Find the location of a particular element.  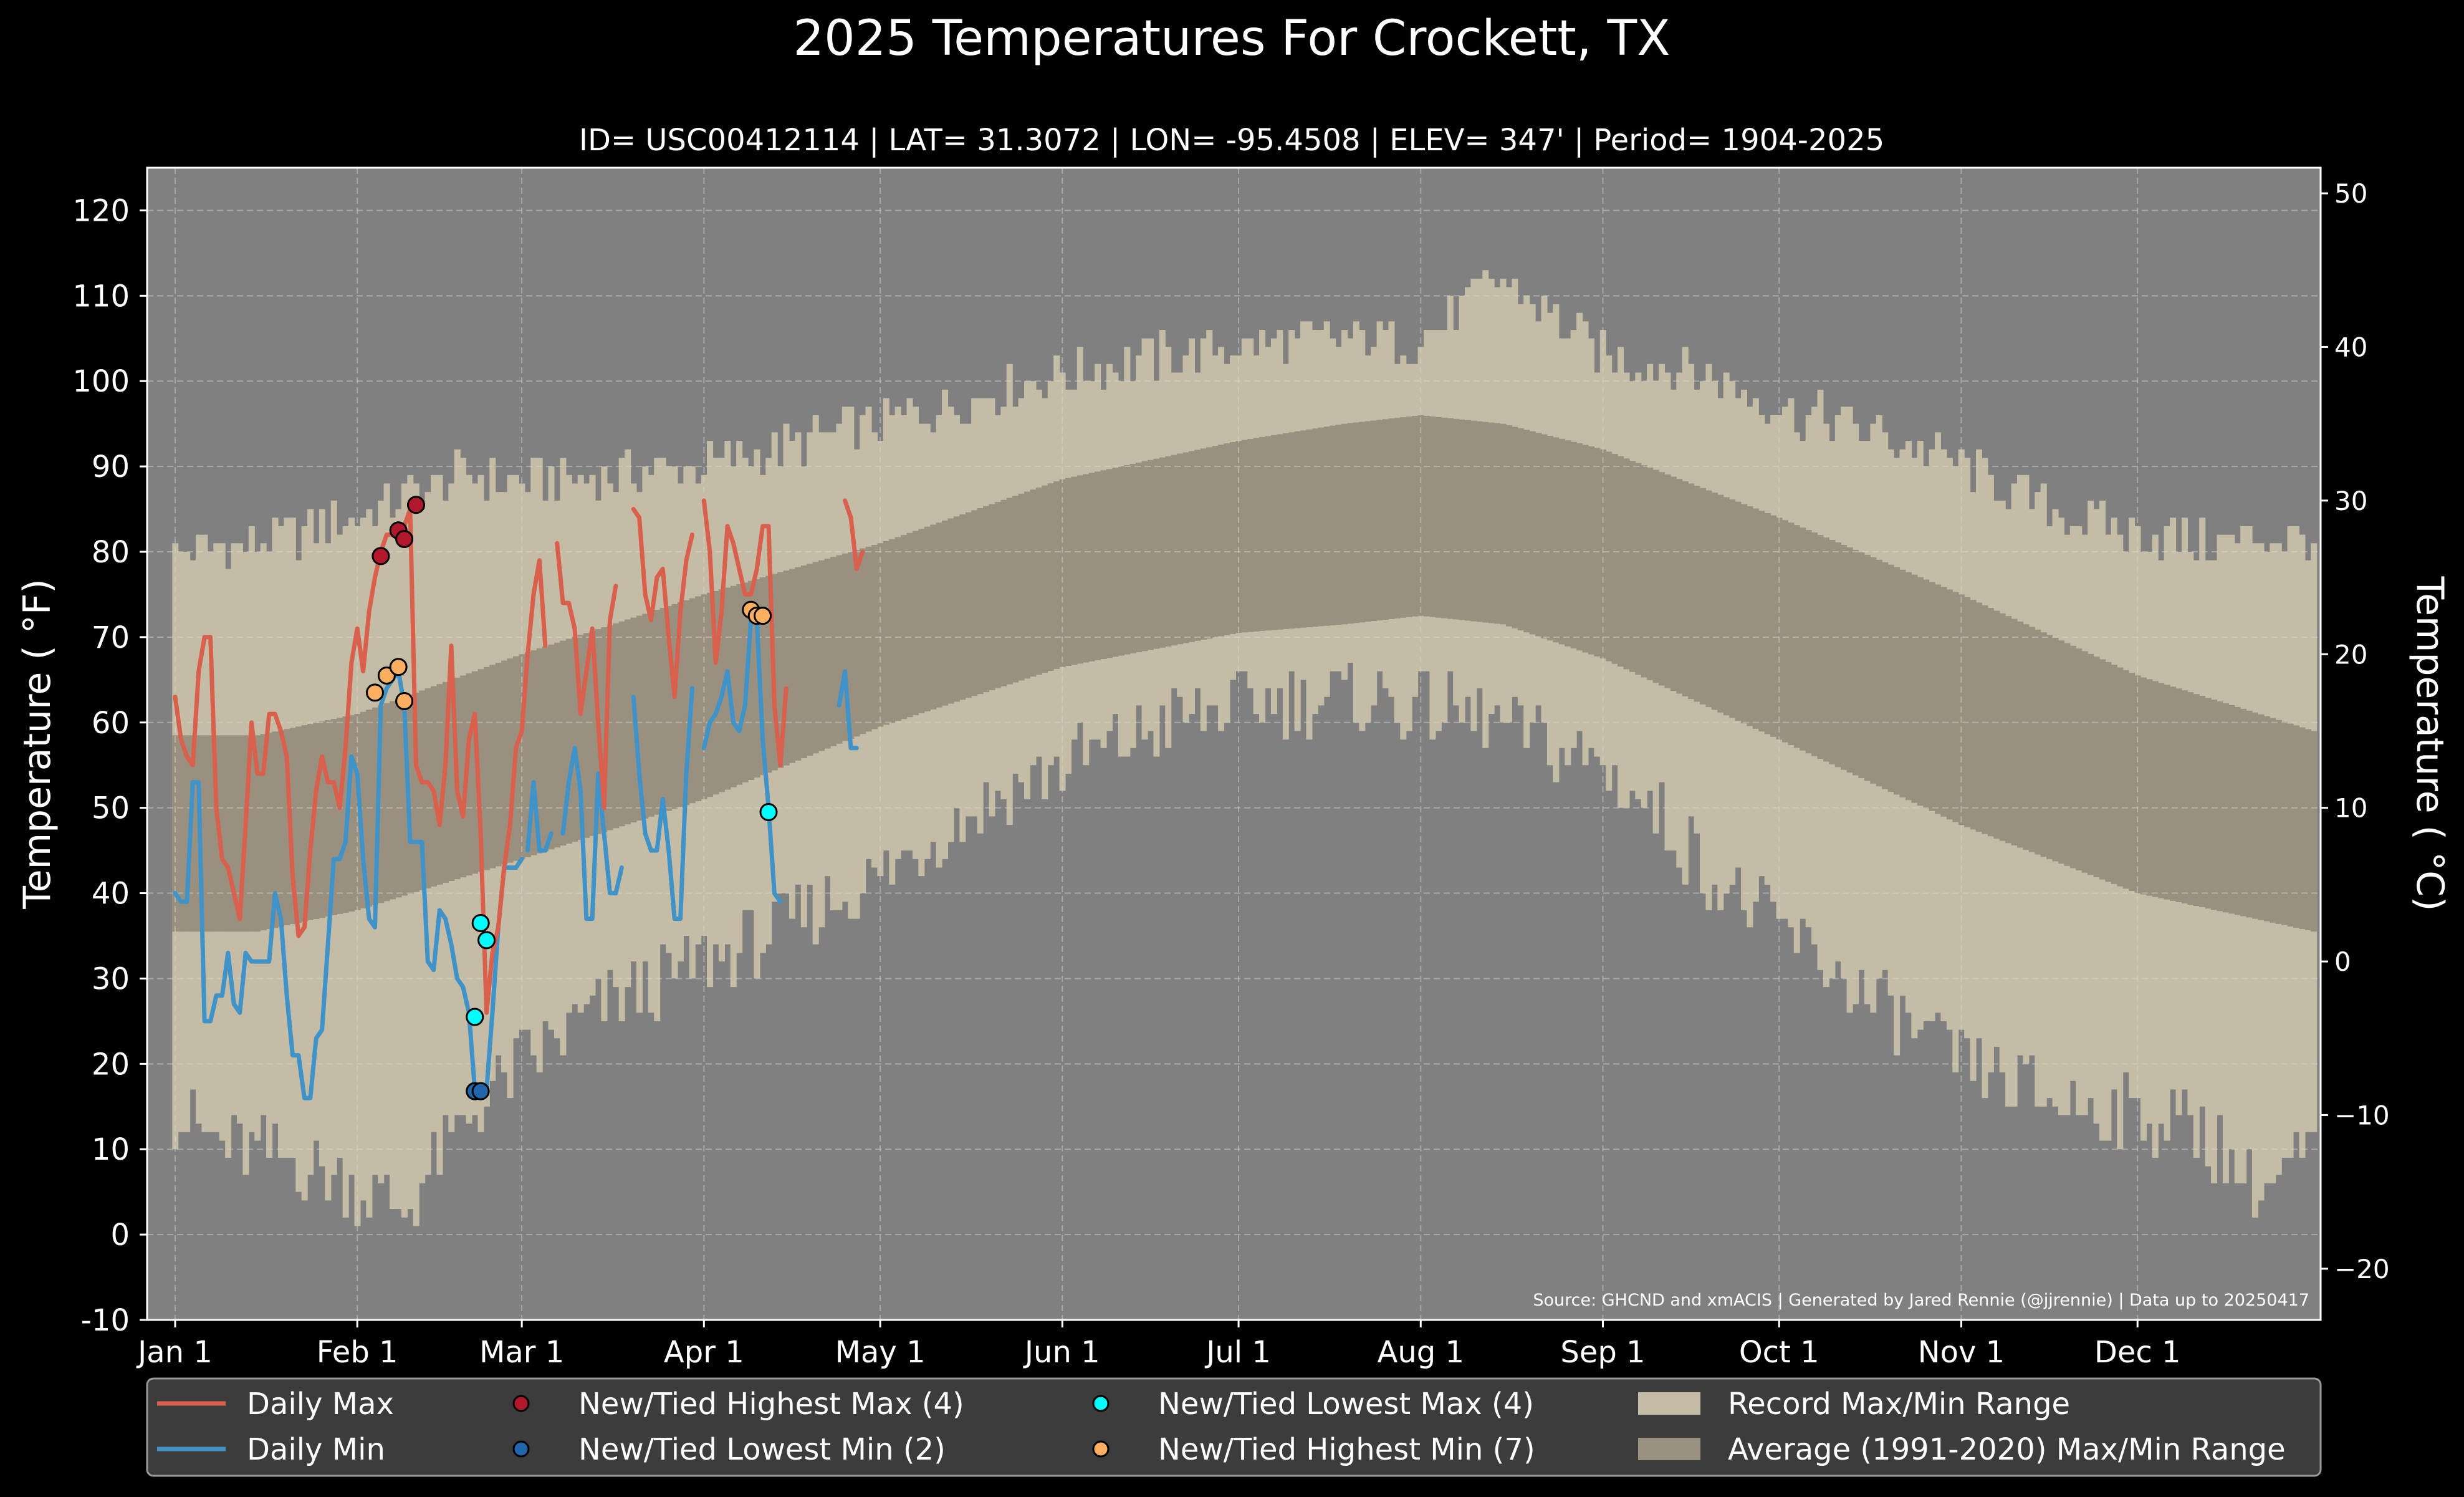

y-tick-label-left: 50 is located at coordinates (111, 808).